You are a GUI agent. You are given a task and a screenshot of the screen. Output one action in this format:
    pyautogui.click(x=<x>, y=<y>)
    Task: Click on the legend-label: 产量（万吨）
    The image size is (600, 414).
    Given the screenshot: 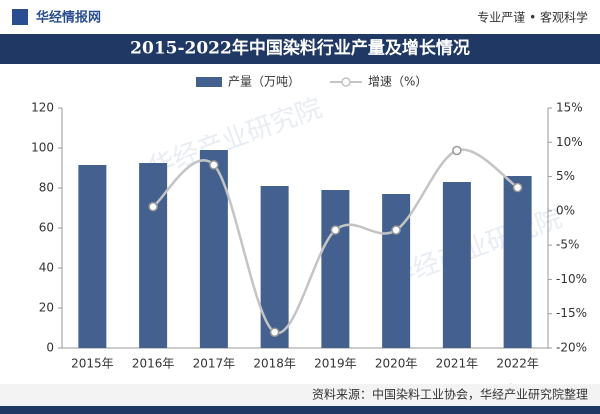 What is the action you would take?
    pyautogui.click(x=264, y=82)
    